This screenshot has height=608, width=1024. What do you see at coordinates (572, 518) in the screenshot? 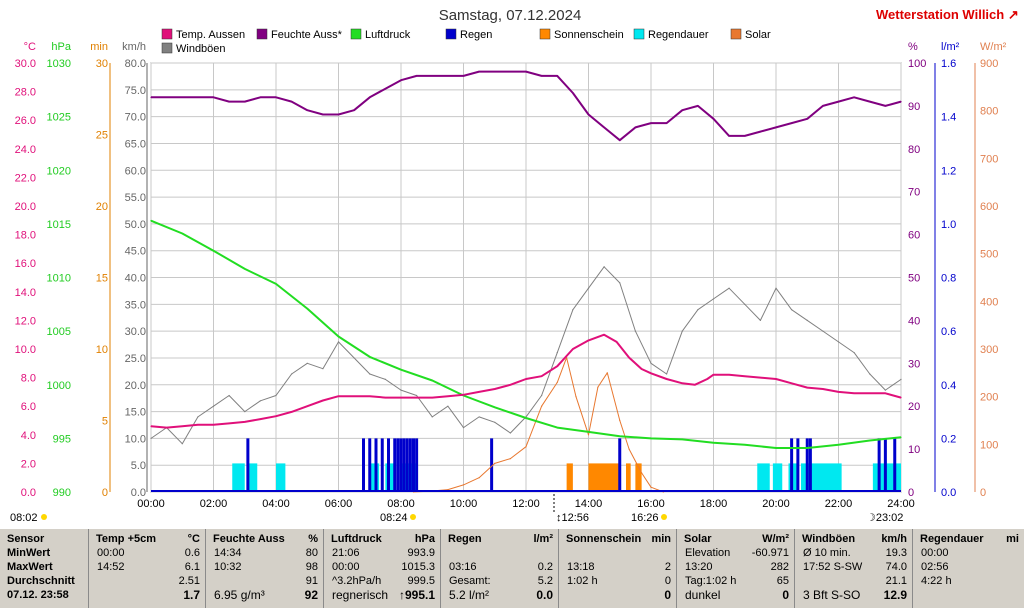
I see `noon-marker-time: ↕12:56` at bounding box center [572, 518].